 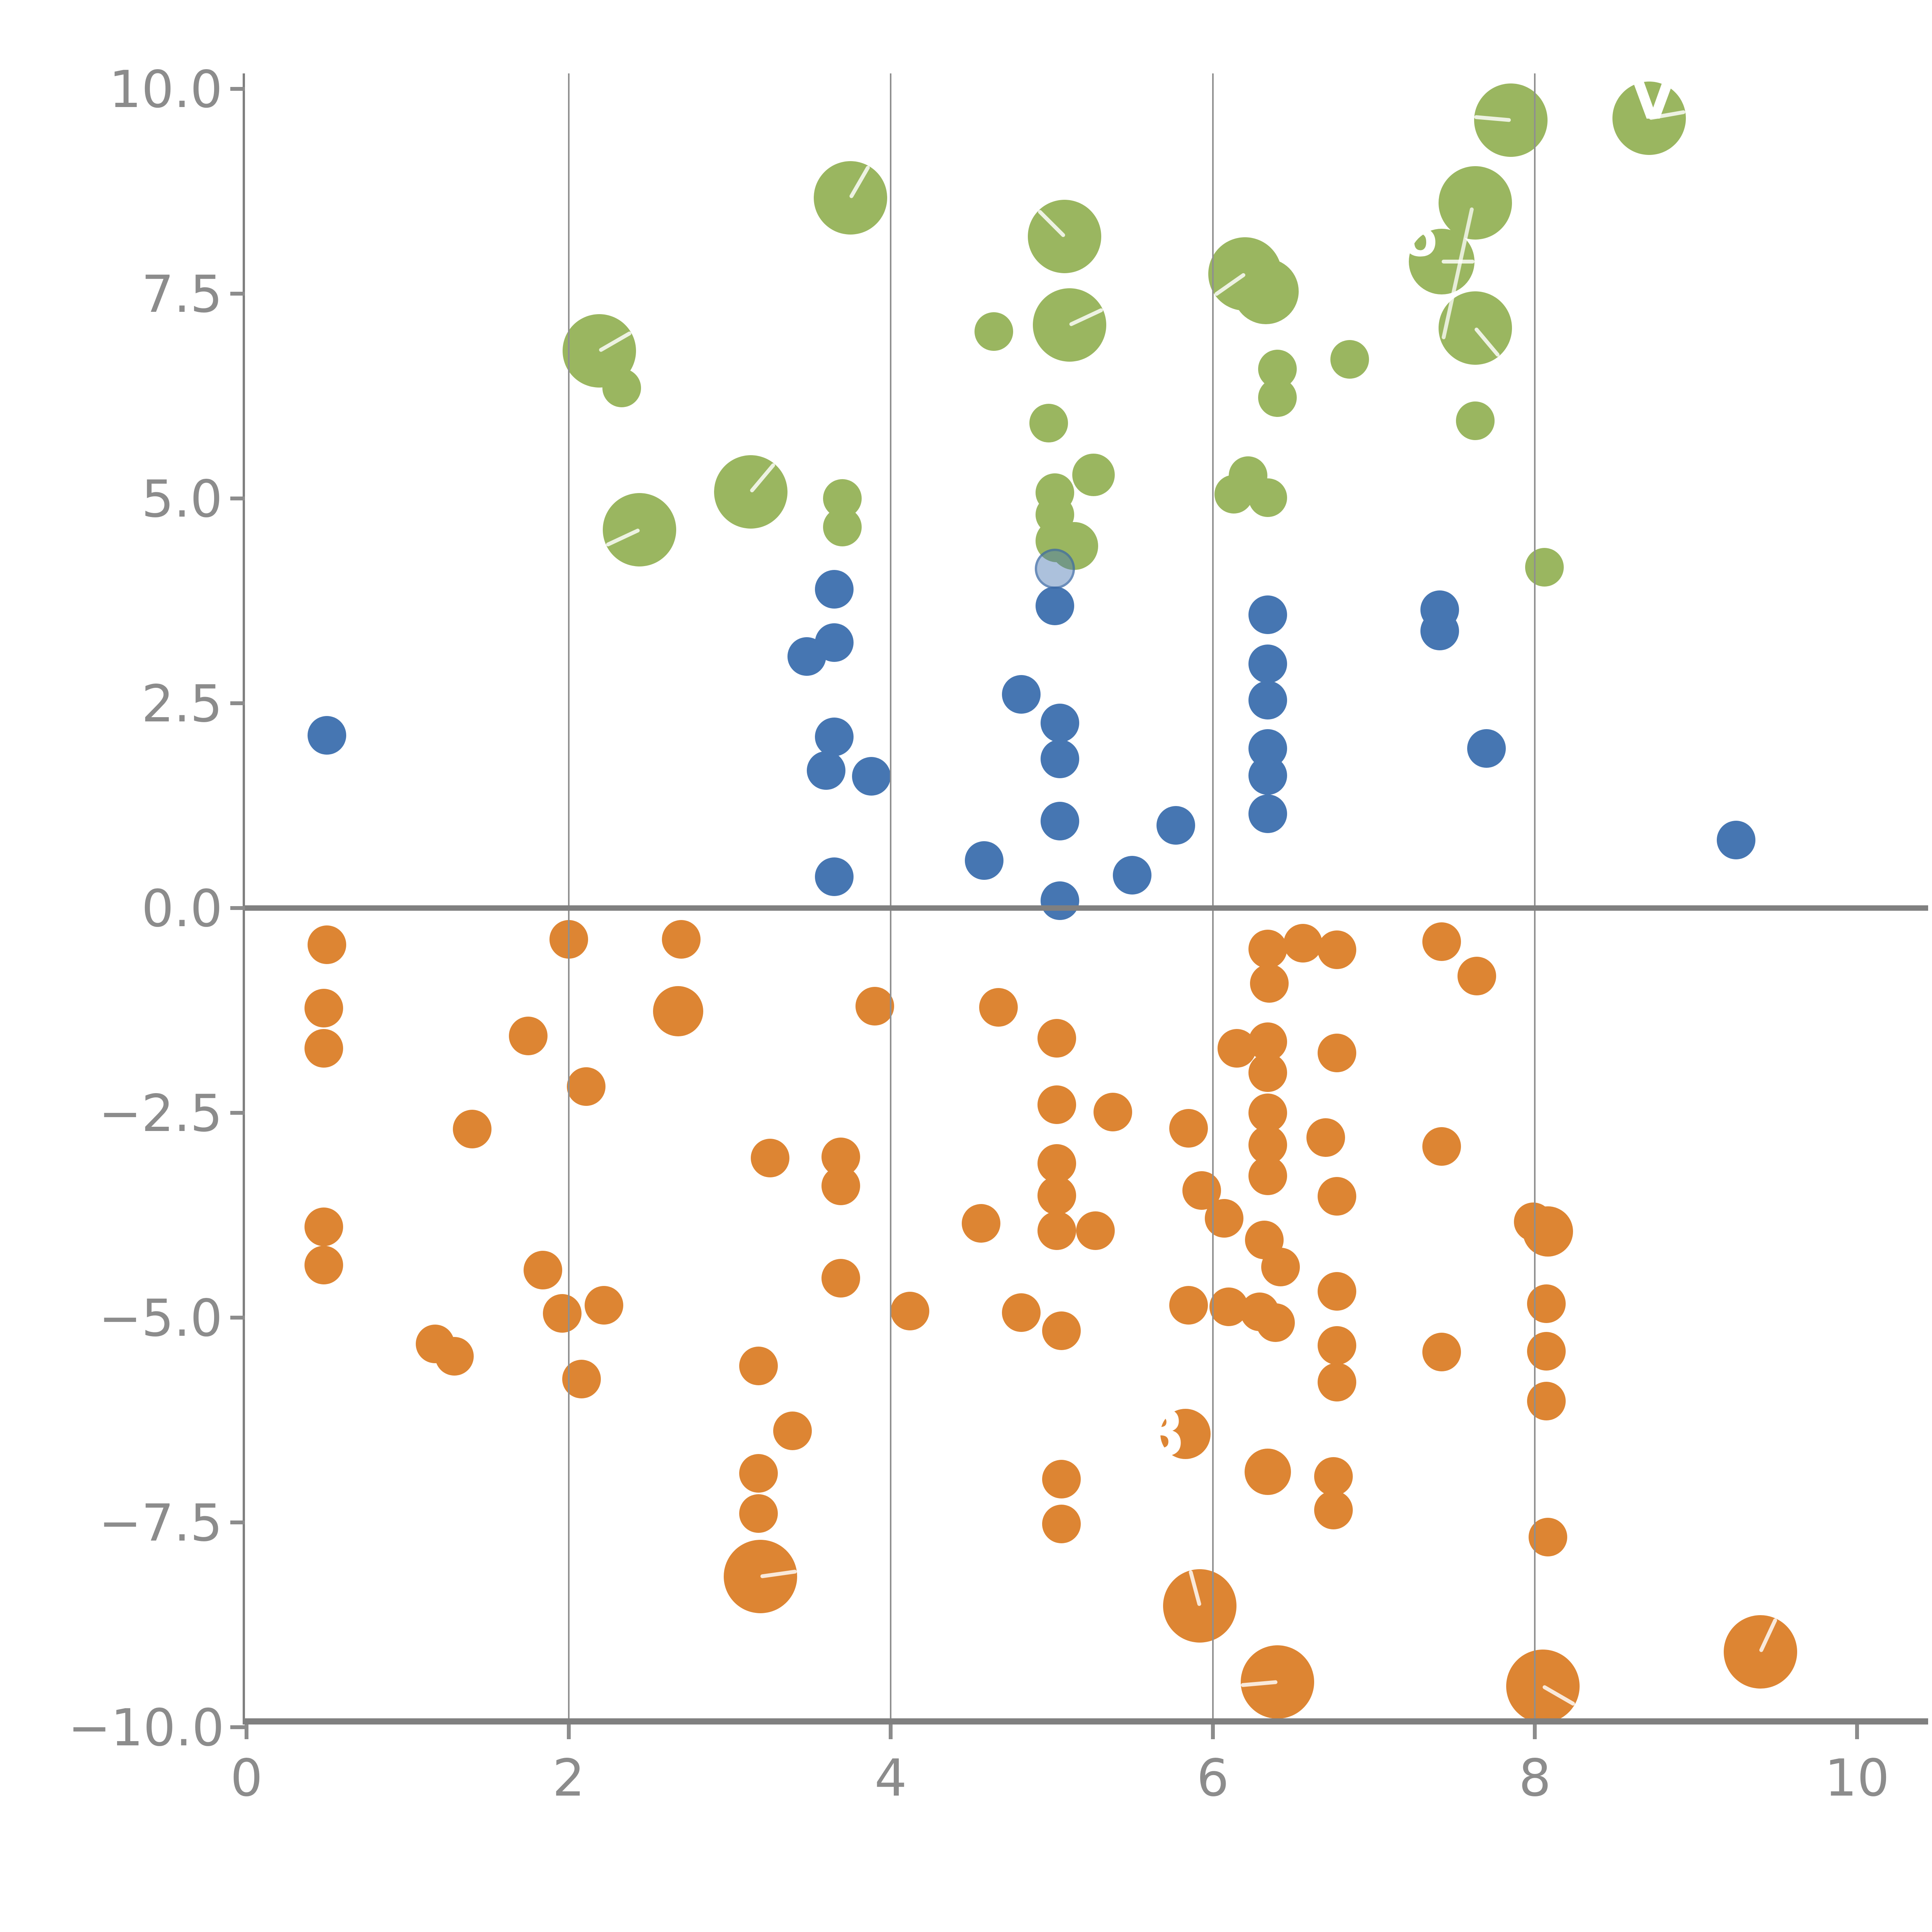 I want to click on x-tick-label: 6, so click(x=1212, y=1778).